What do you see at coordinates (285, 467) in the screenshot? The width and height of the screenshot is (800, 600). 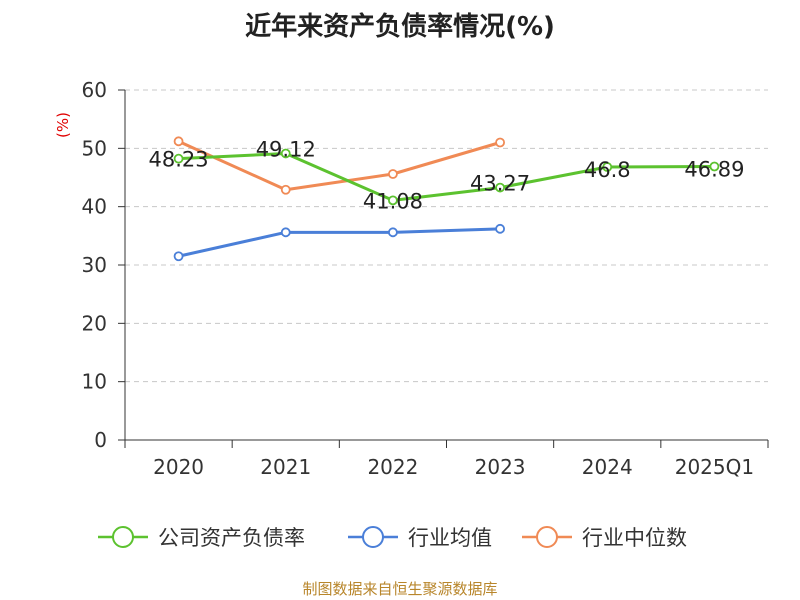 I see `x-tick-label: 2021` at bounding box center [285, 467].